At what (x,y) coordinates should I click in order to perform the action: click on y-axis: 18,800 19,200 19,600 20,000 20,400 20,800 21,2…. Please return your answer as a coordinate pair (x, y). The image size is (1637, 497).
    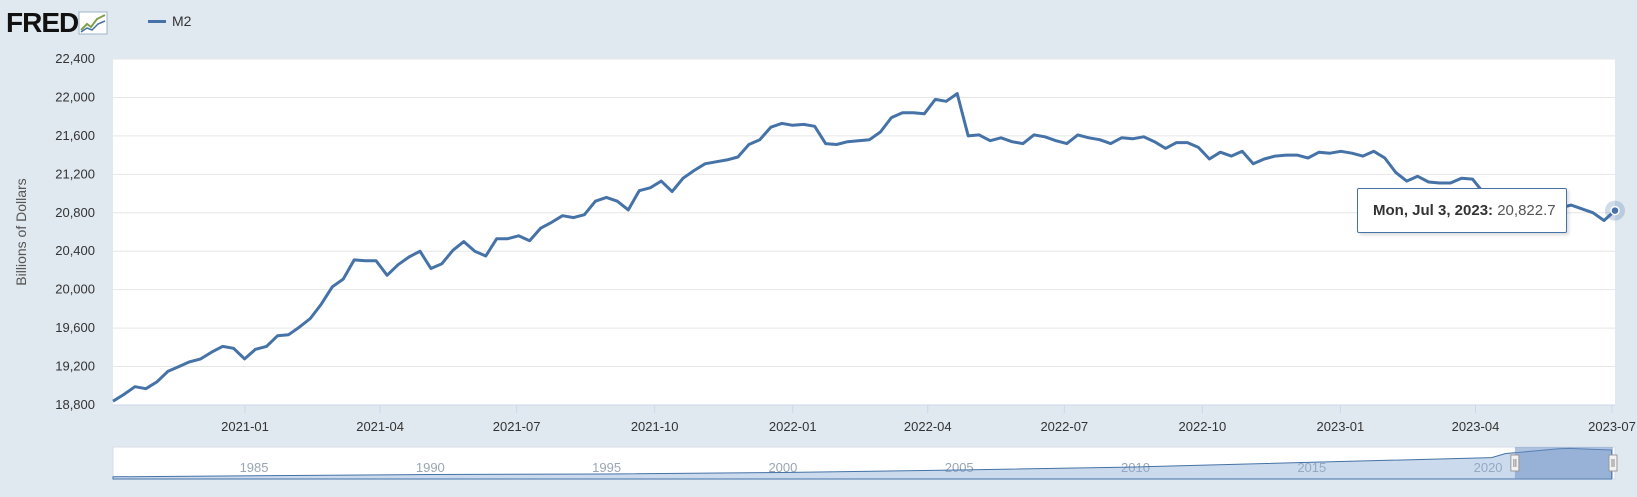
    Looking at the image, I should click on (75, 231).